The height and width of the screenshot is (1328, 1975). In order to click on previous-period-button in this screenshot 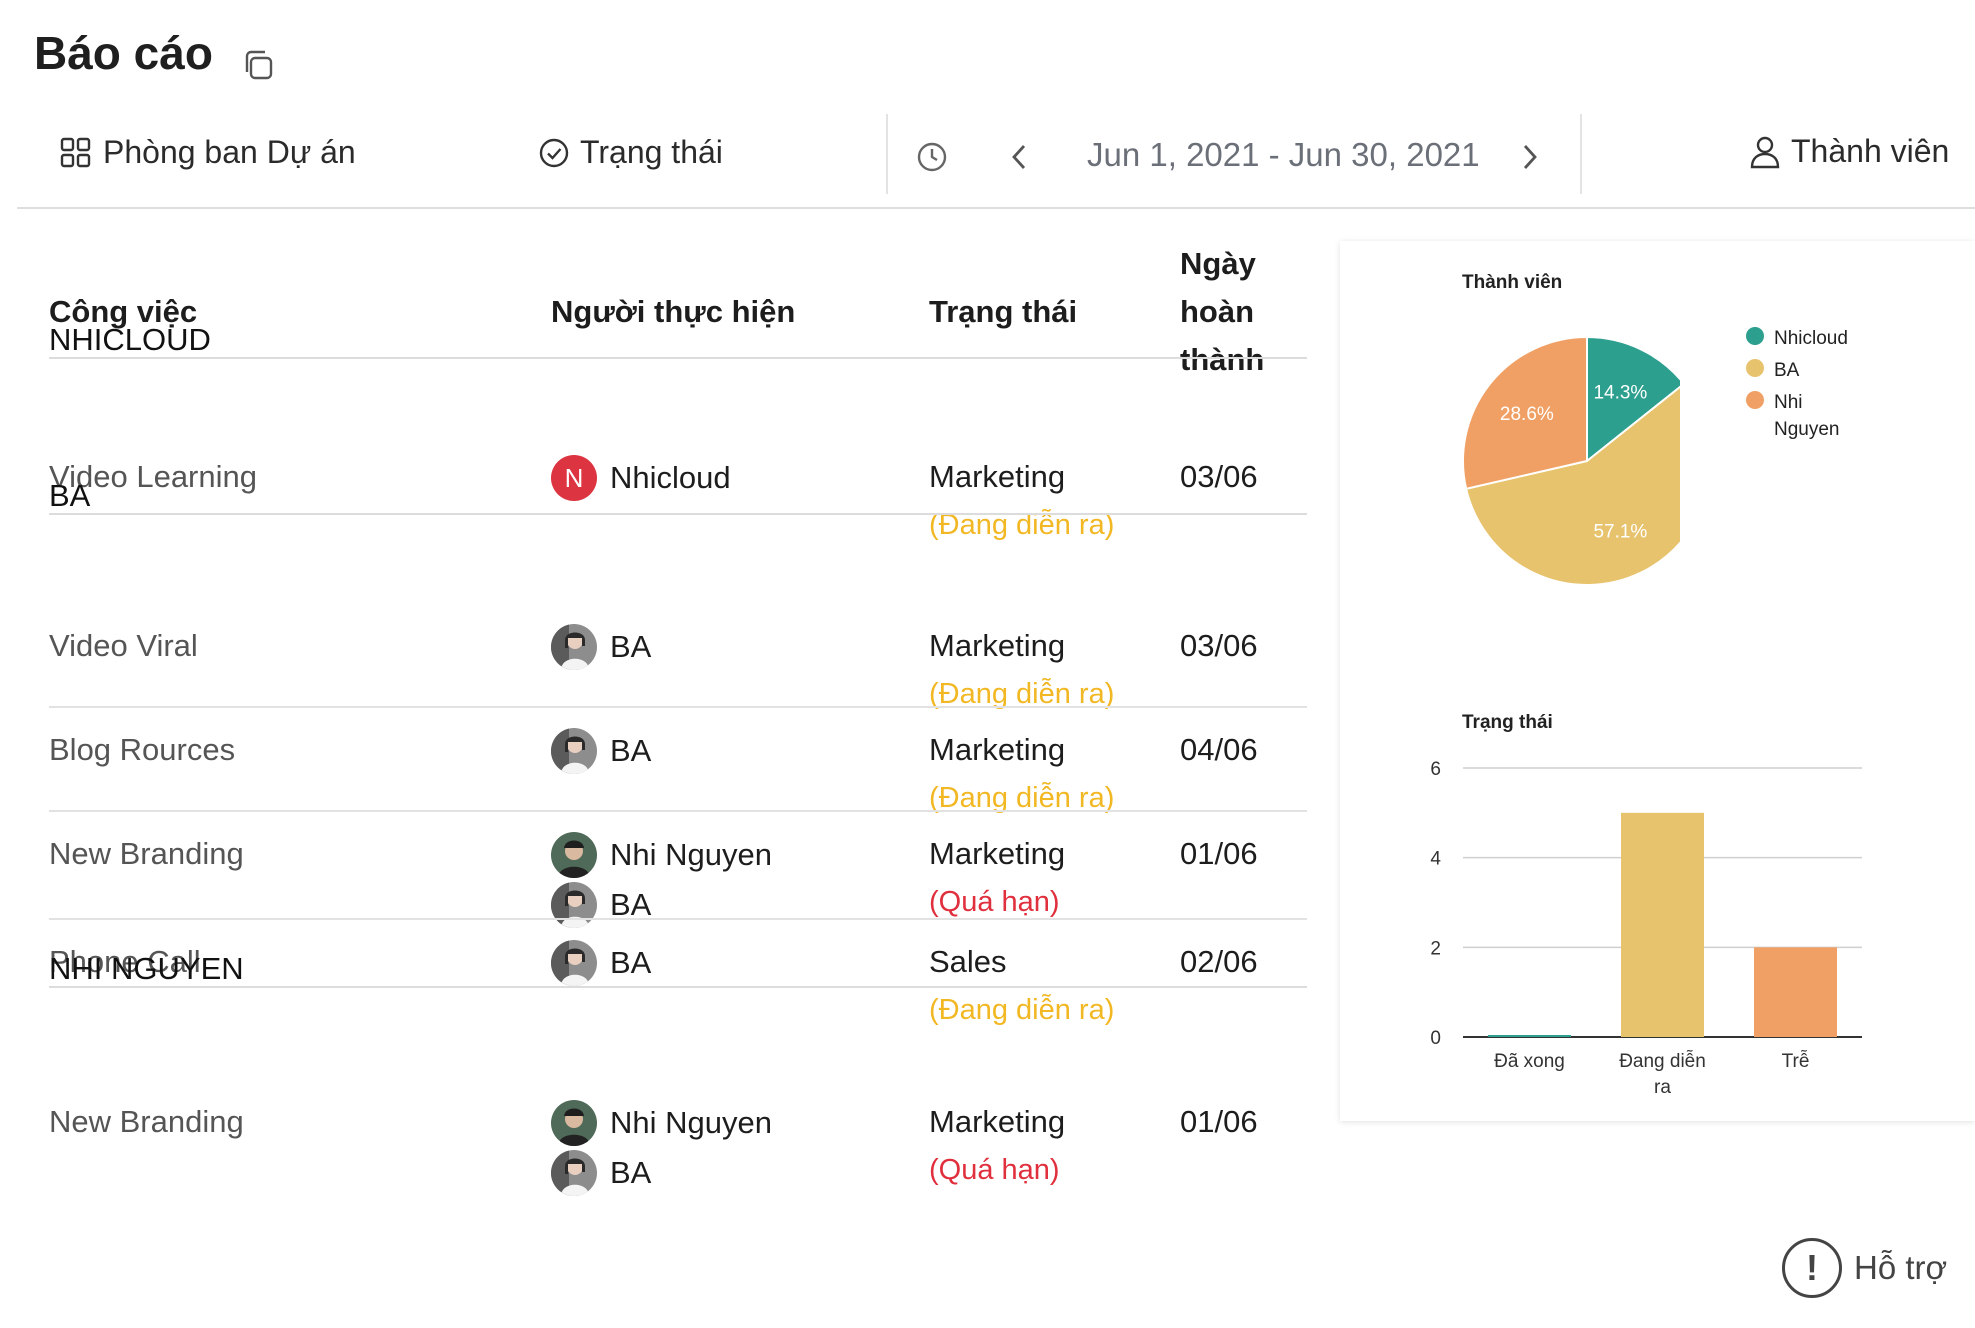, I will do `click(1019, 157)`.